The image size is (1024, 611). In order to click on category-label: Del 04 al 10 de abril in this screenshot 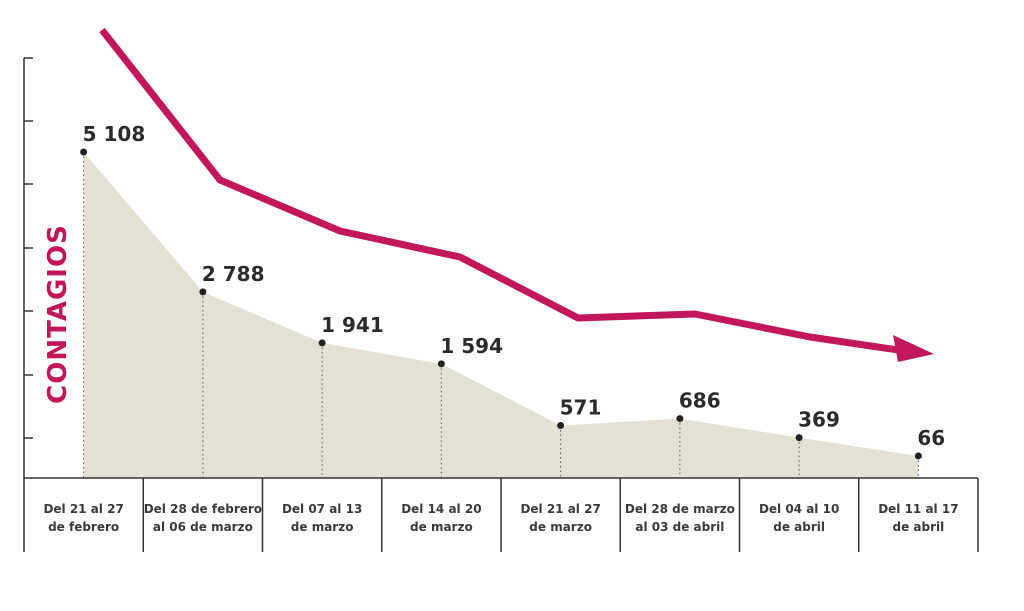, I will do `click(799, 518)`.